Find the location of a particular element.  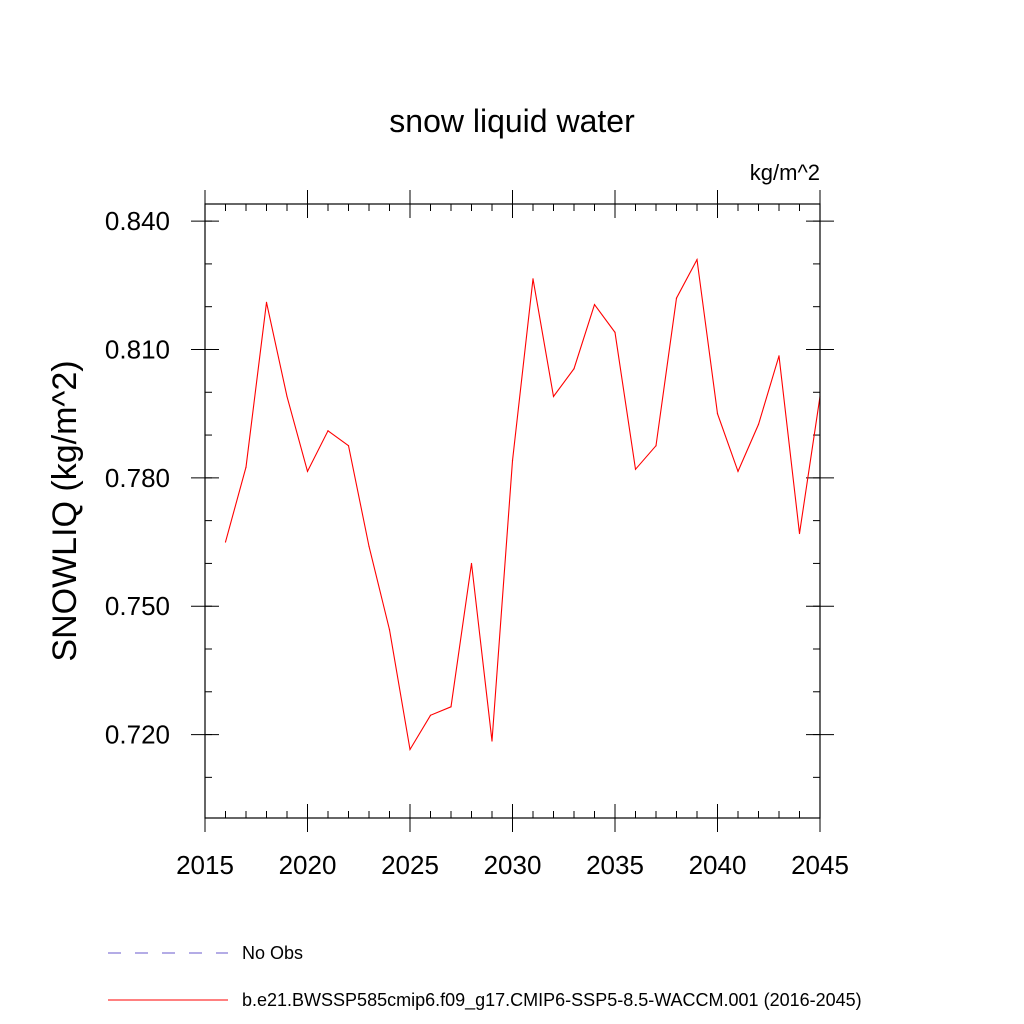

x-tick-label: 2030 is located at coordinates (513, 865).